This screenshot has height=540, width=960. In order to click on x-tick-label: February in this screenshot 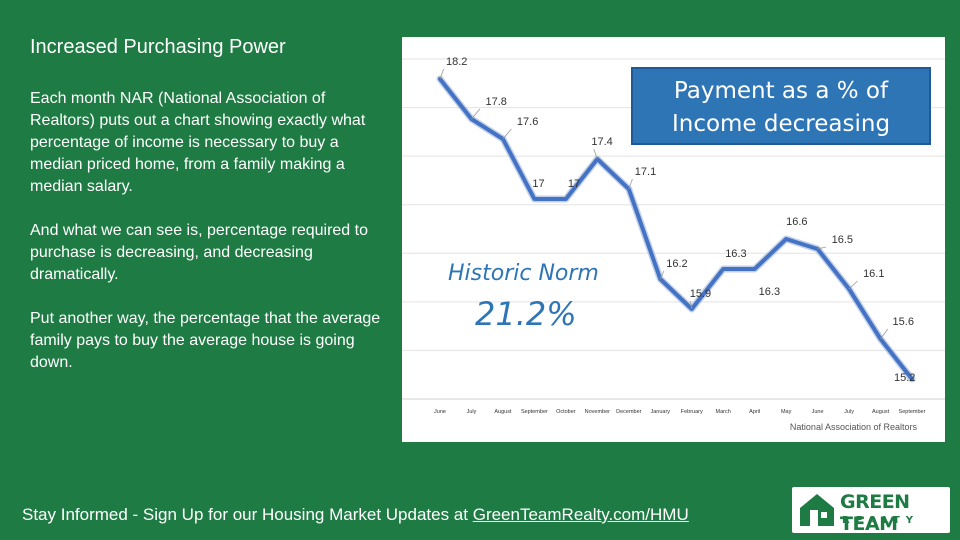, I will do `click(692, 412)`.